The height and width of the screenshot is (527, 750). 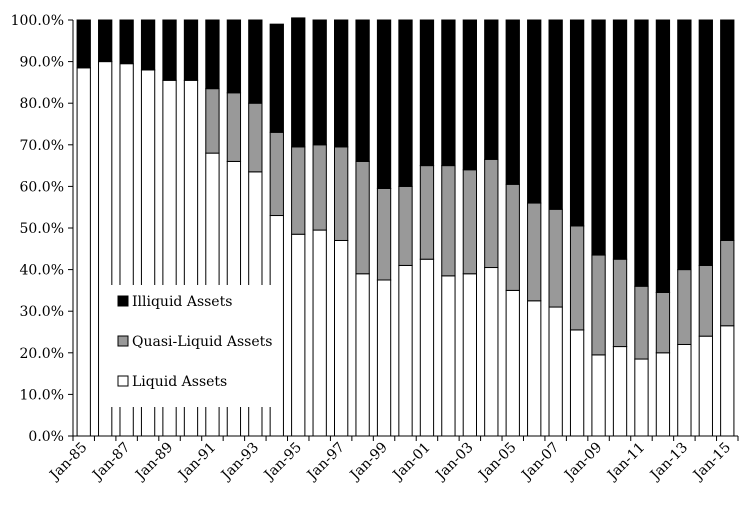 What do you see at coordinates (182, 302) in the screenshot?
I see `legend-label-illiquid-assets: Illiquid Assets` at bounding box center [182, 302].